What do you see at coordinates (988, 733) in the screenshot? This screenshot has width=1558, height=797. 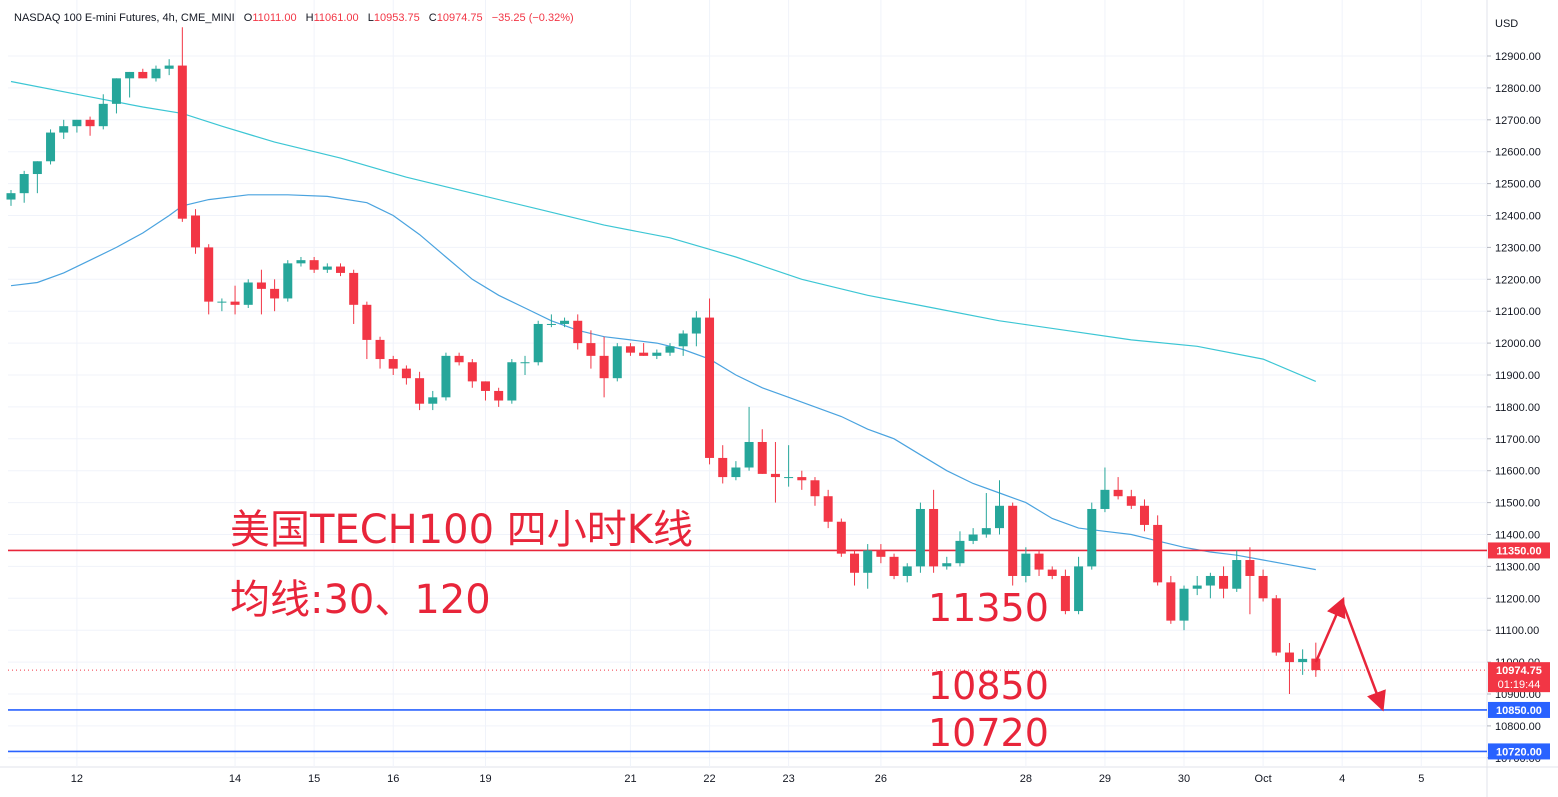 I see `annotation-level-10720: 10720` at bounding box center [988, 733].